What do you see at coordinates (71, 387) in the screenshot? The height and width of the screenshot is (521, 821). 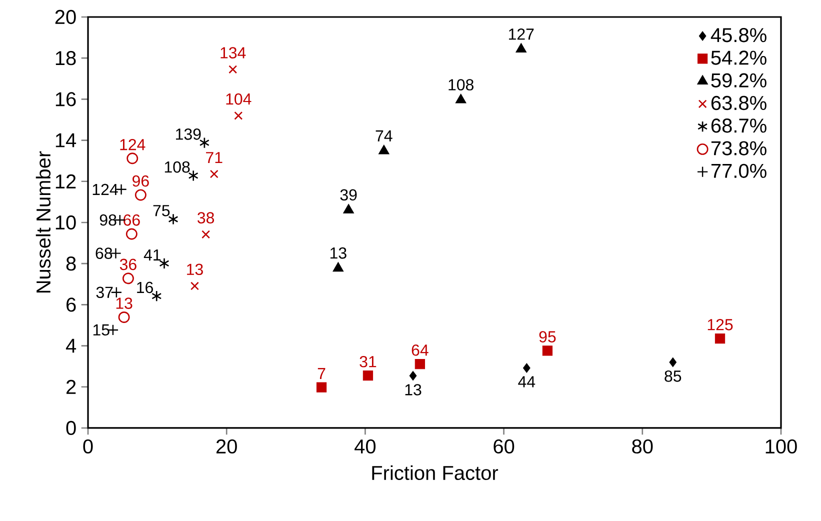 I see `y-tick-label: 2` at bounding box center [71, 387].